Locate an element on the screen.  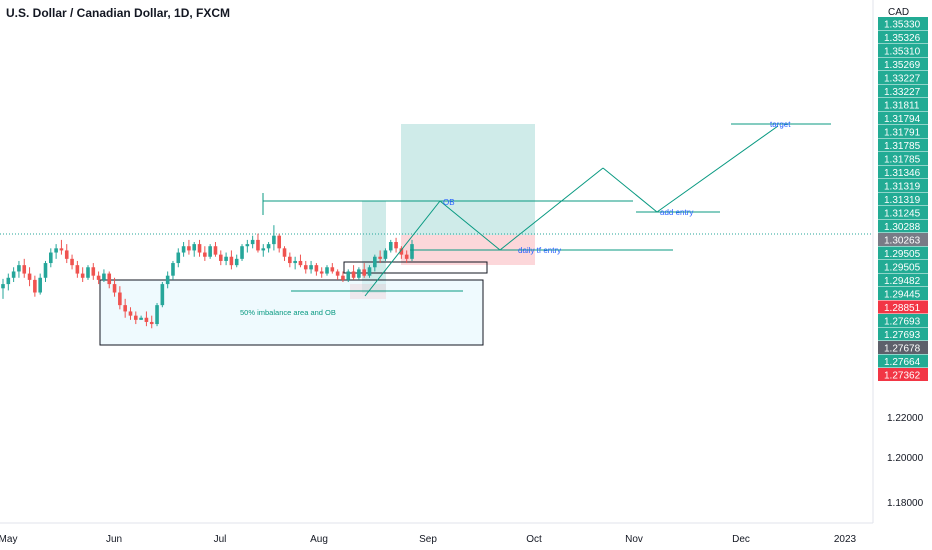
time-tick: Dec is located at coordinates (741, 539).